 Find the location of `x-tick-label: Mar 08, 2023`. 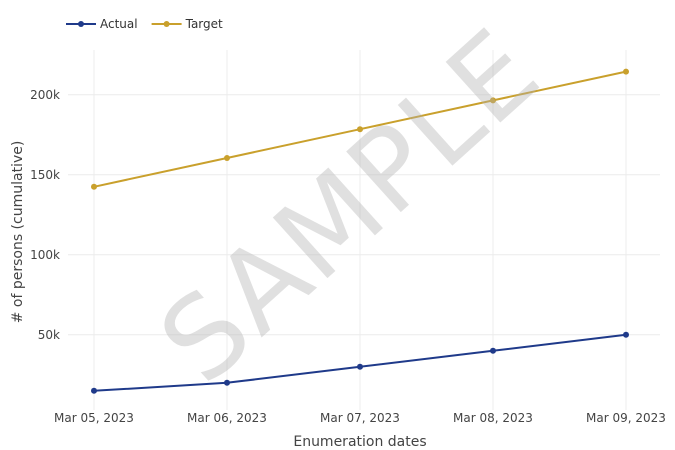

x-tick-label: Mar 08, 2023 is located at coordinates (493, 418).